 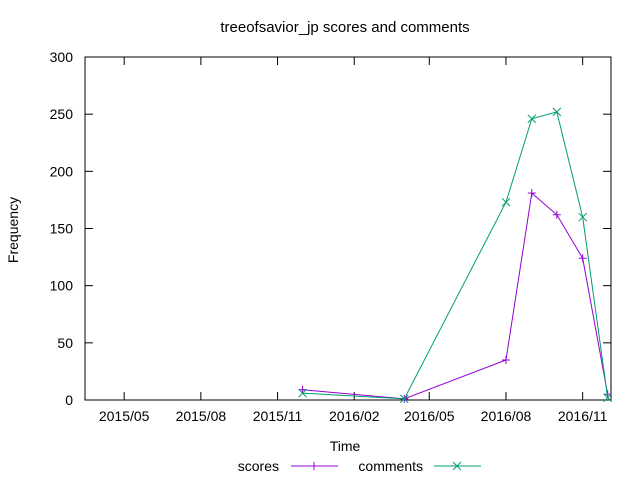 What do you see at coordinates (62, 114) in the screenshot?
I see `y-tick-label: 250` at bounding box center [62, 114].